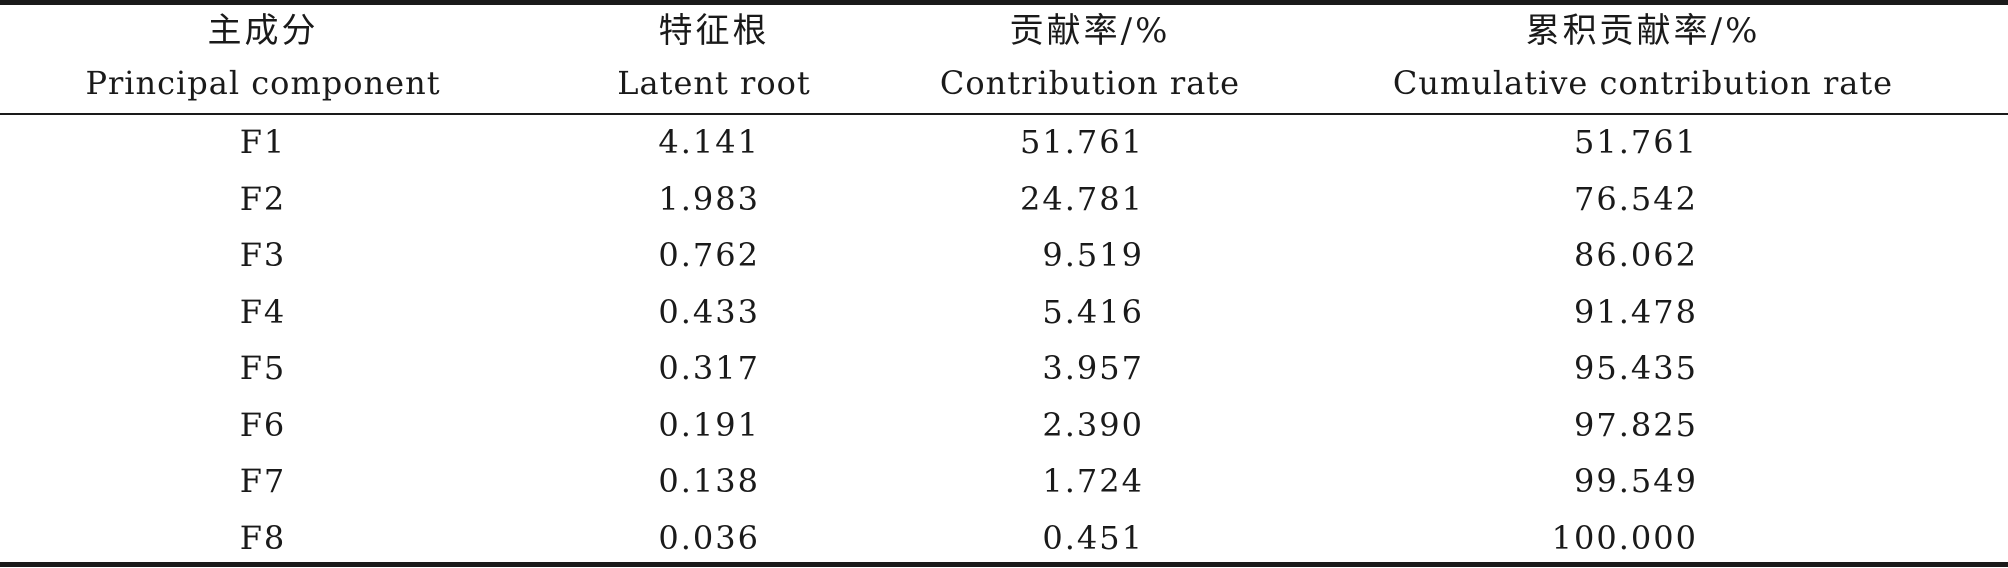 This screenshot has width=2008, height=568. I want to click on cell-cumulative-contribution-rate: 95.435, so click(1636, 368).